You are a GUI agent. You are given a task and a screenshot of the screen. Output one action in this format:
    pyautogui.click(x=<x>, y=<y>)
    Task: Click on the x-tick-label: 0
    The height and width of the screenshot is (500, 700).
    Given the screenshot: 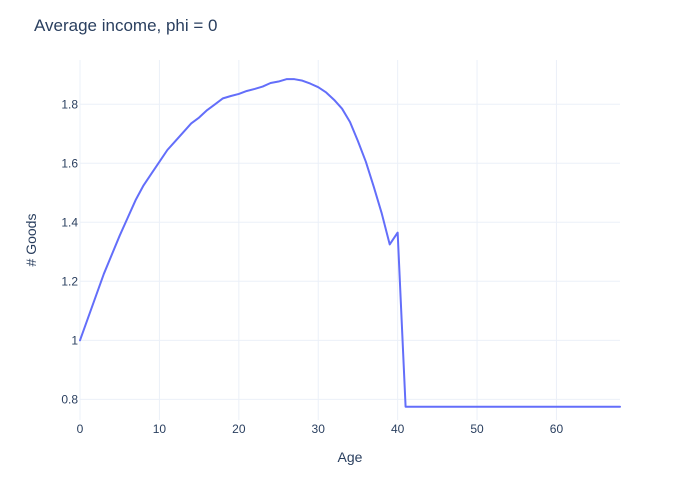 What is the action you would take?
    pyautogui.click(x=80, y=429)
    